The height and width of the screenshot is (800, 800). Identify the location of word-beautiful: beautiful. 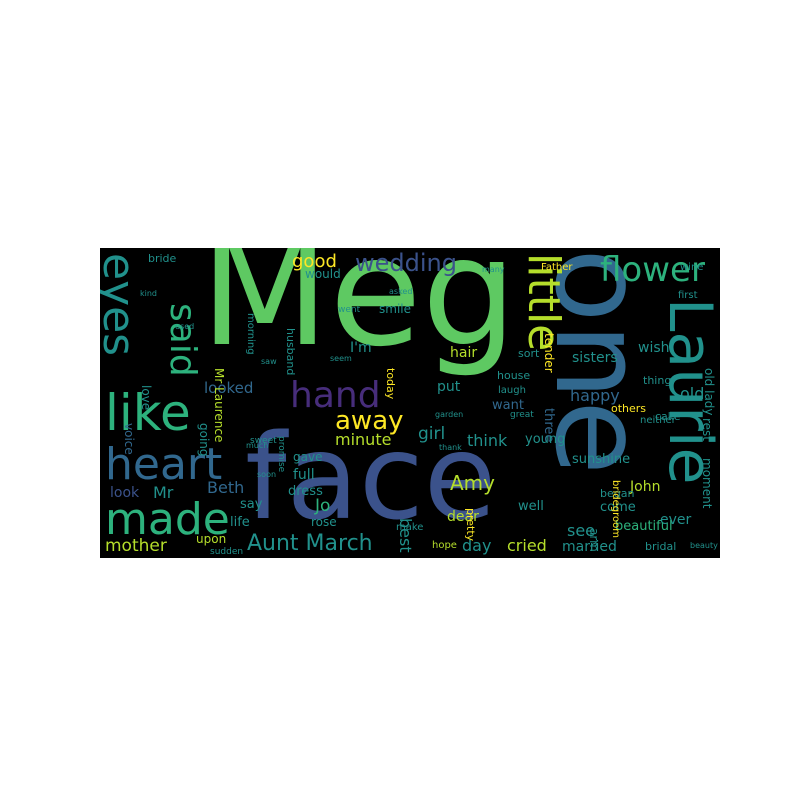
(644, 526).